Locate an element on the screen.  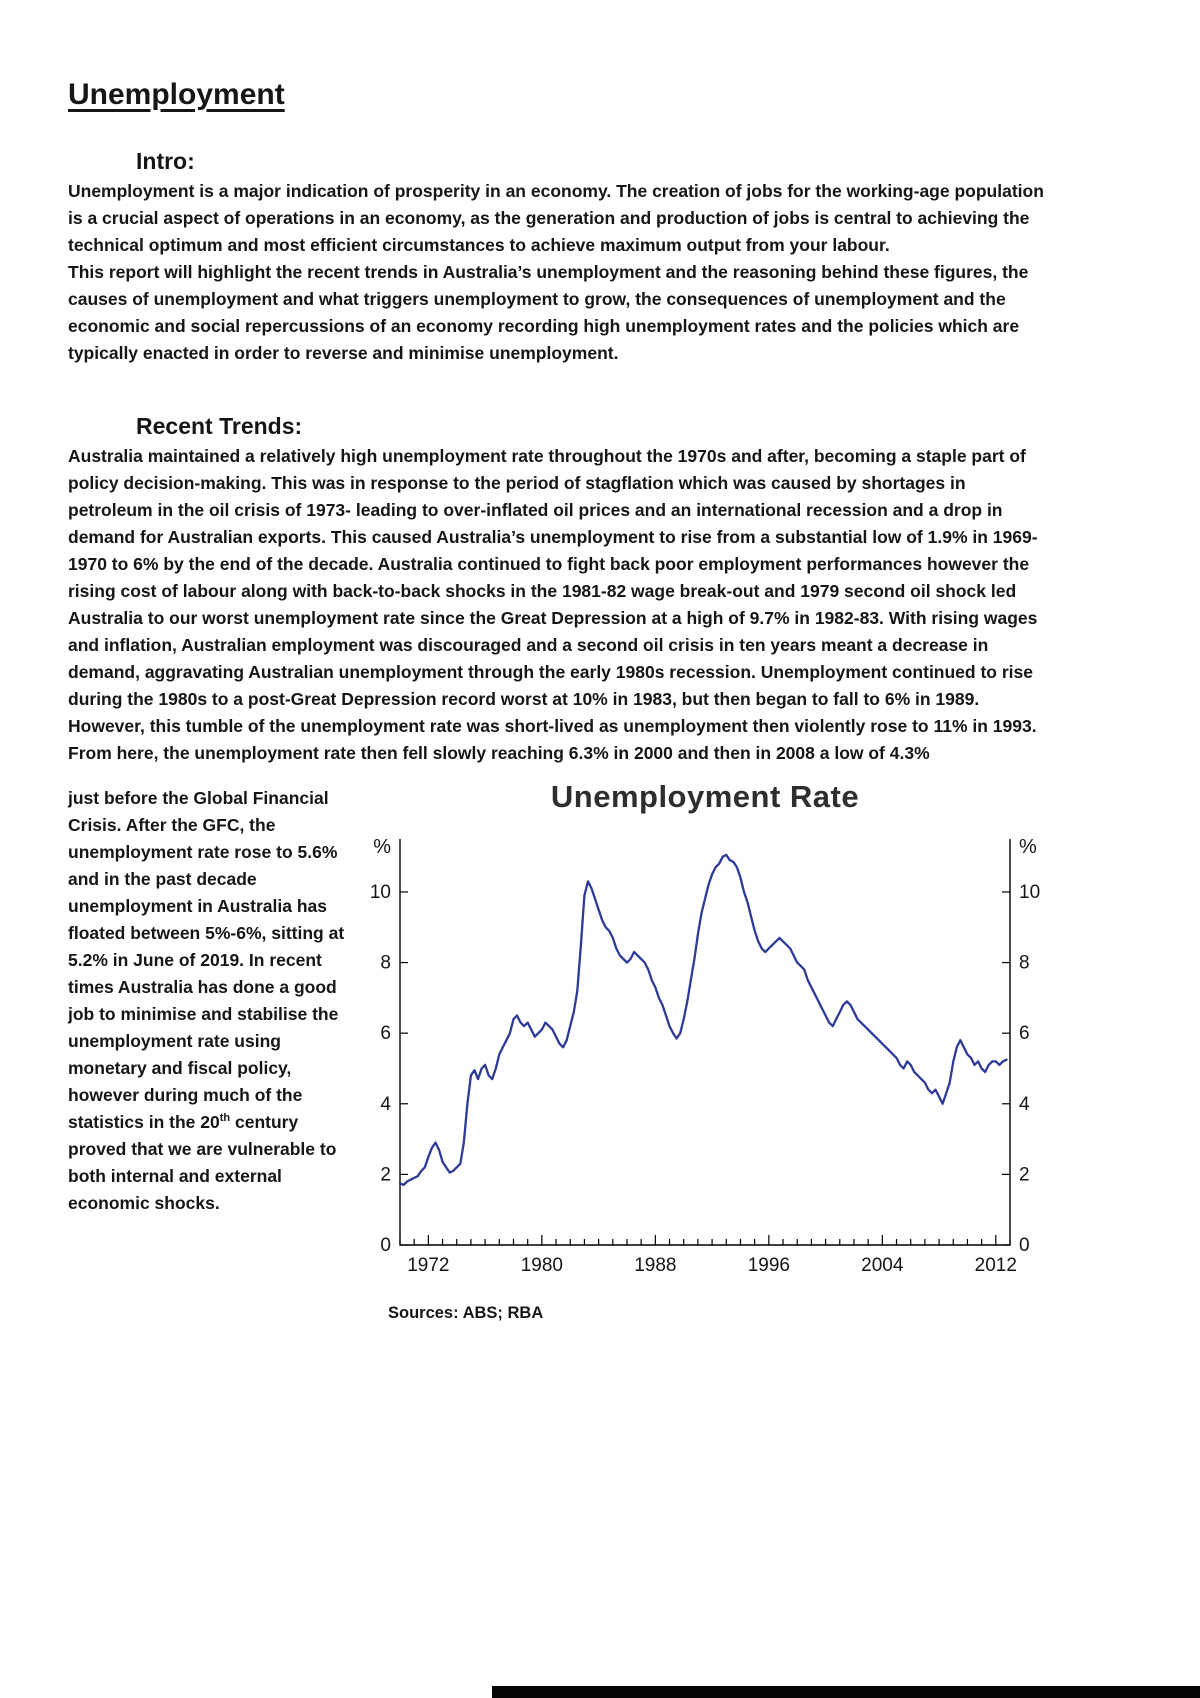
wrap-text-superscript: th is located at coordinates (225, 1117).